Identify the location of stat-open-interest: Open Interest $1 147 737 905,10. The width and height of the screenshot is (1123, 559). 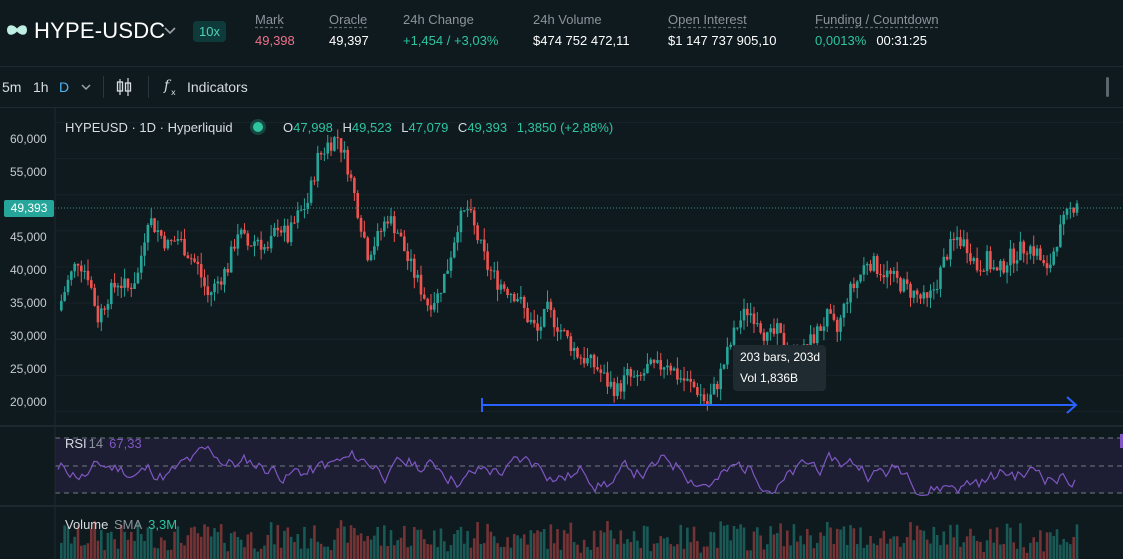
(722, 30).